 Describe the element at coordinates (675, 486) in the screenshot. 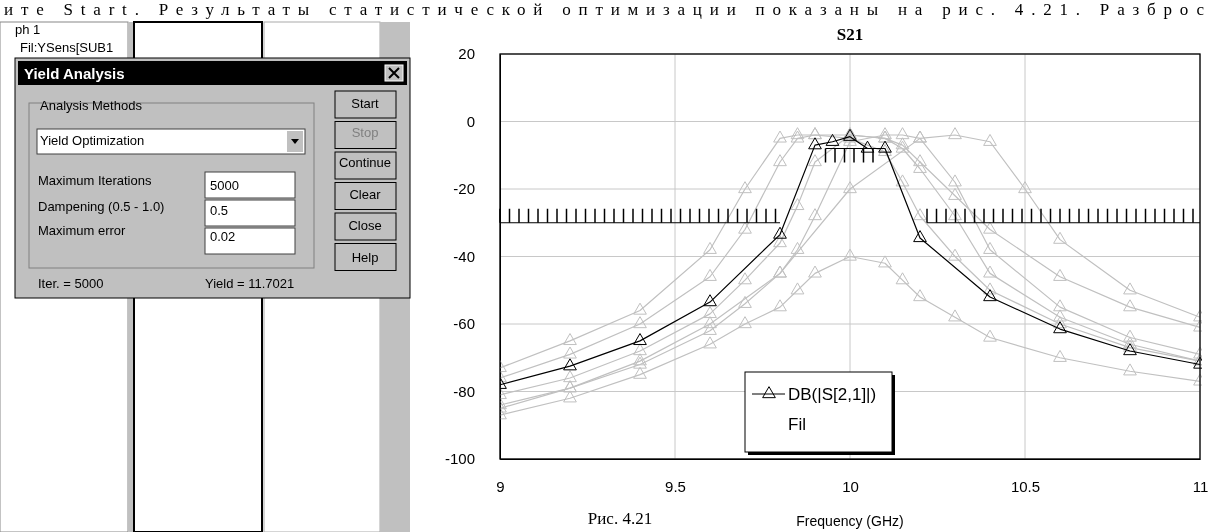

I see `x-tick-label: 9.5` at that location.